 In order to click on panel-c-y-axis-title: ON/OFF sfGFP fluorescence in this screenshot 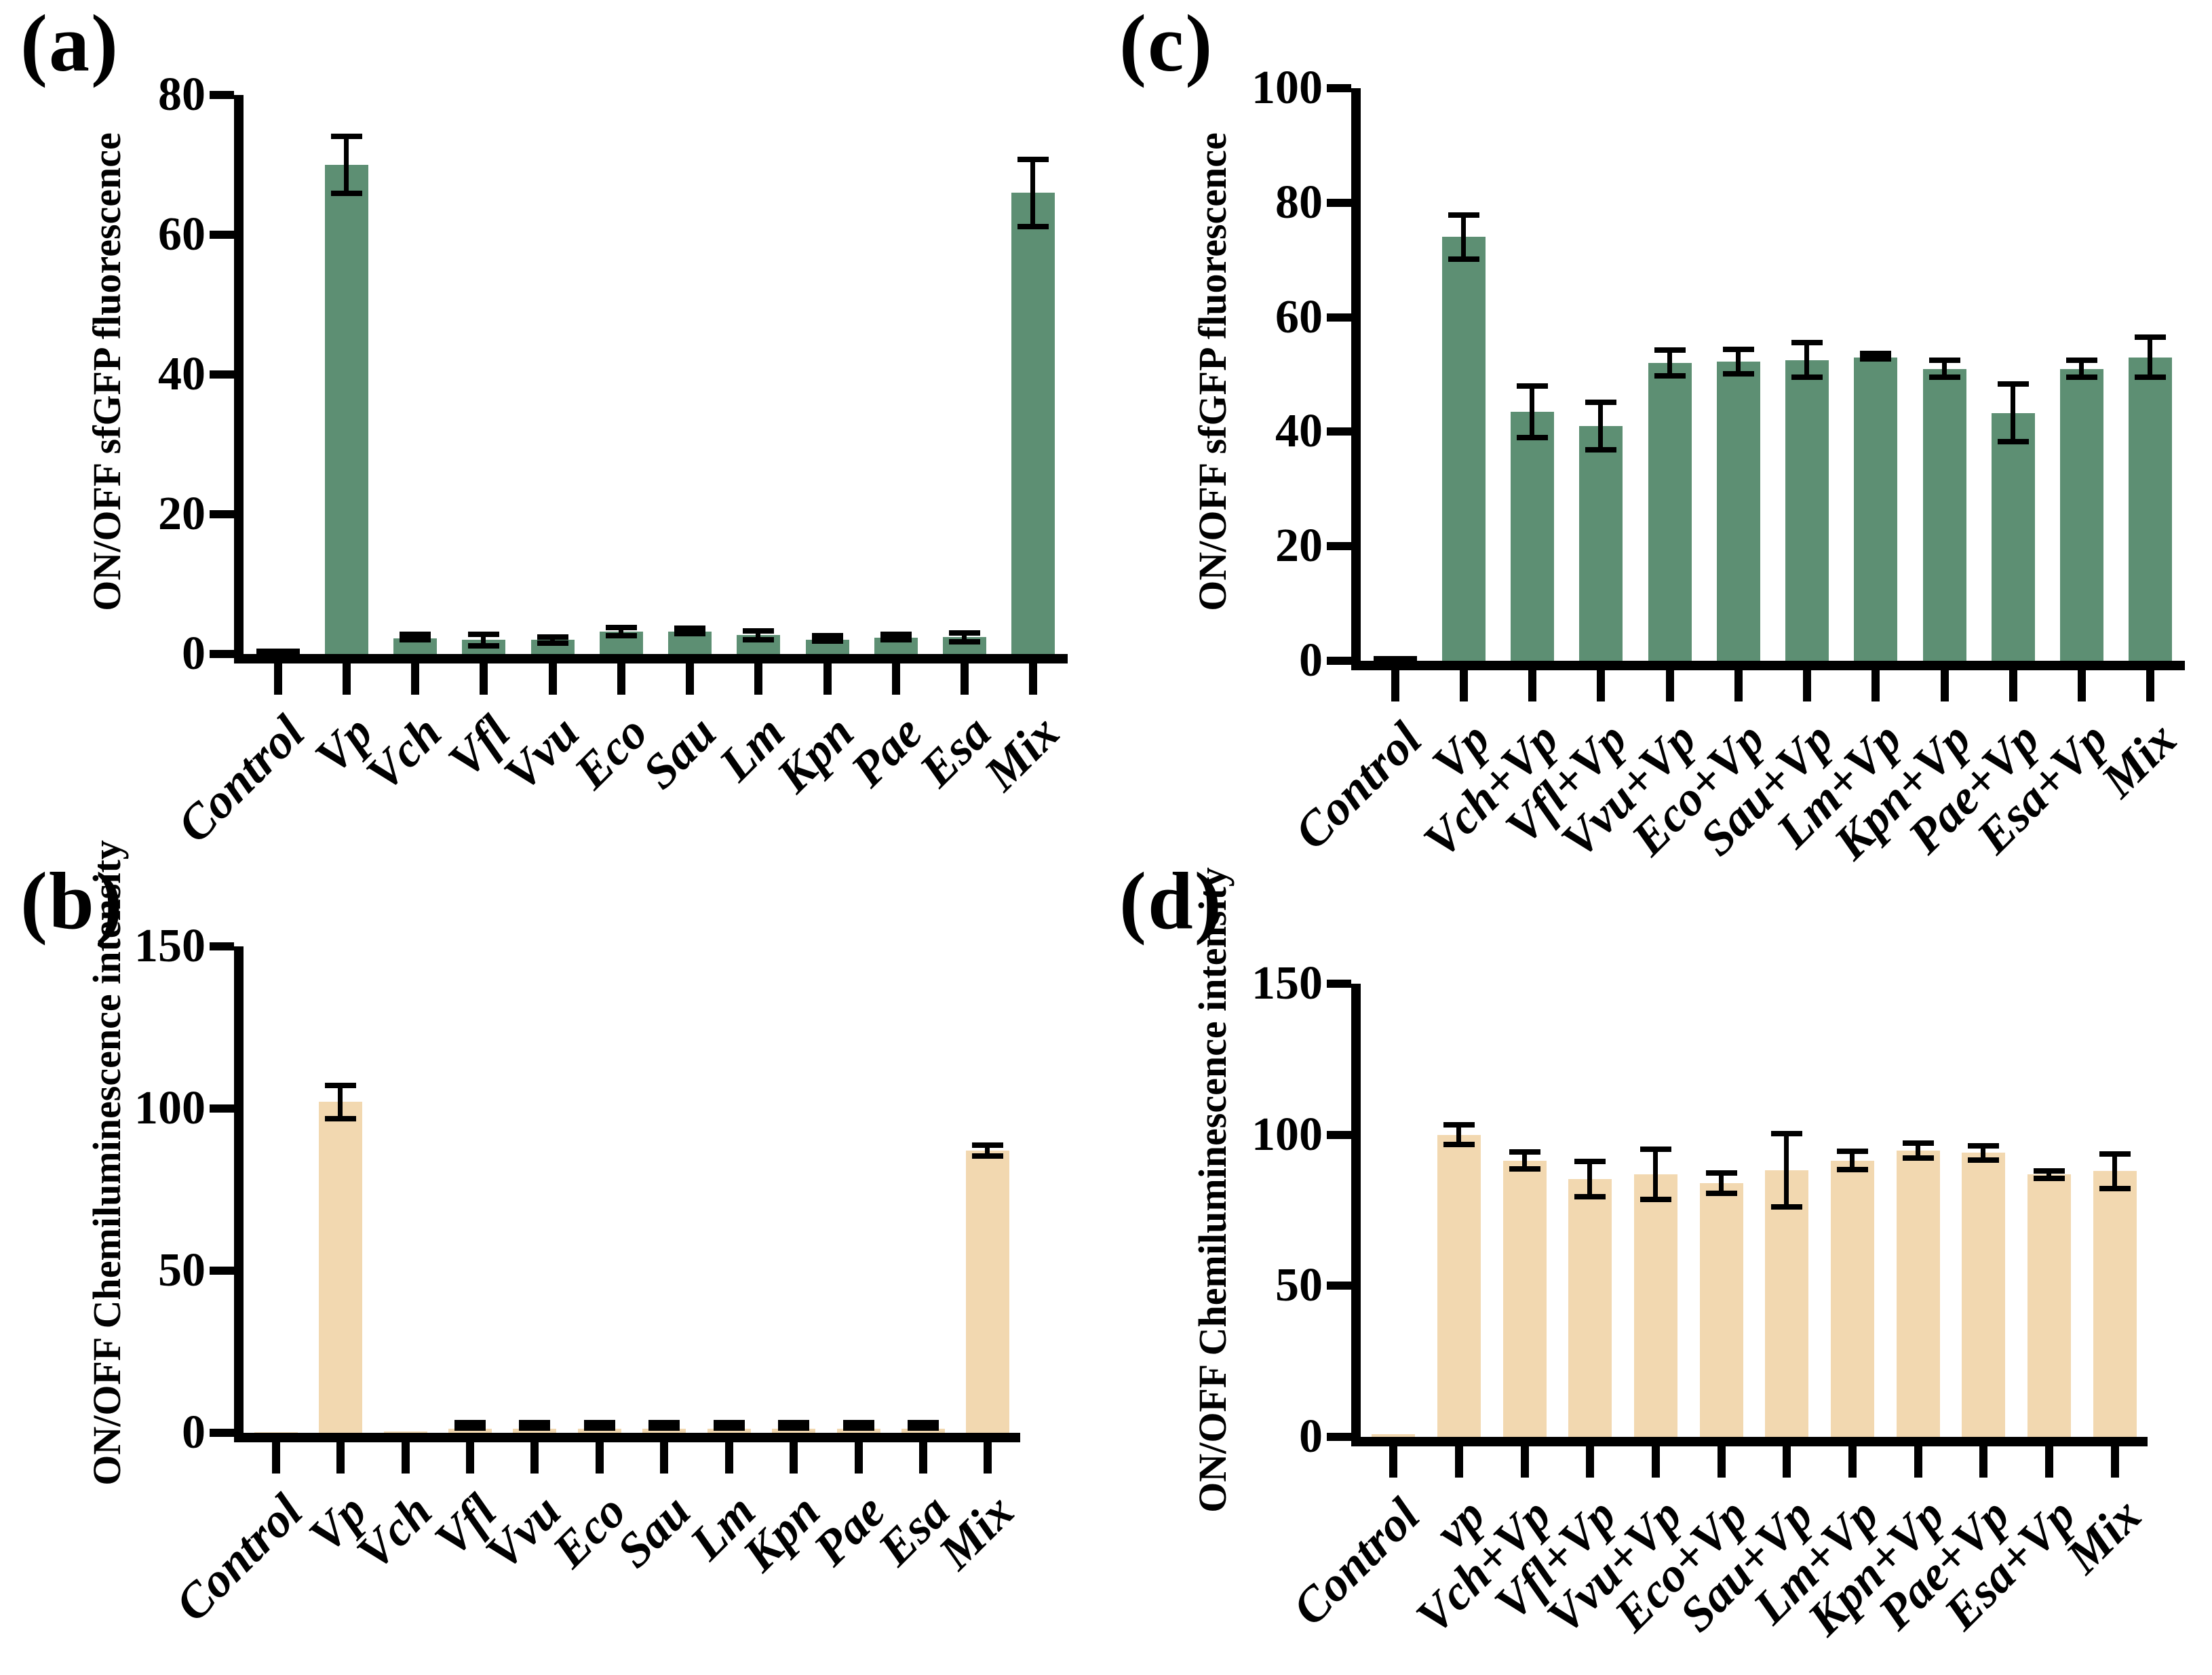, I will do `click(1212, 371)`.